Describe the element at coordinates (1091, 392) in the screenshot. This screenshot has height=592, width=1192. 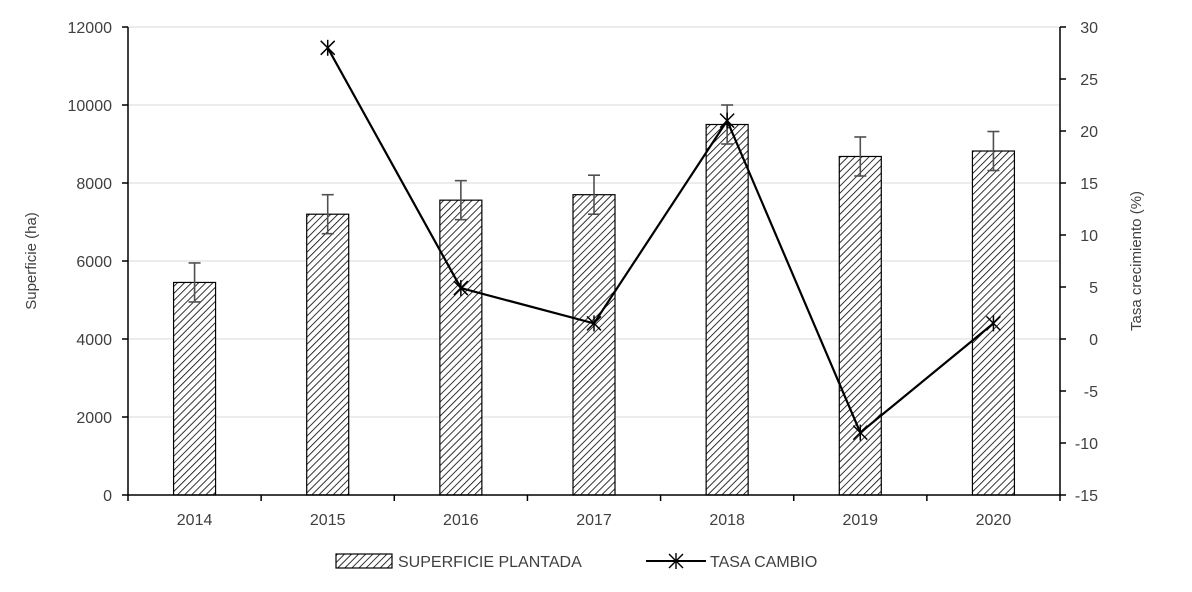
I see `y-tick-label-right: -5` at that location.